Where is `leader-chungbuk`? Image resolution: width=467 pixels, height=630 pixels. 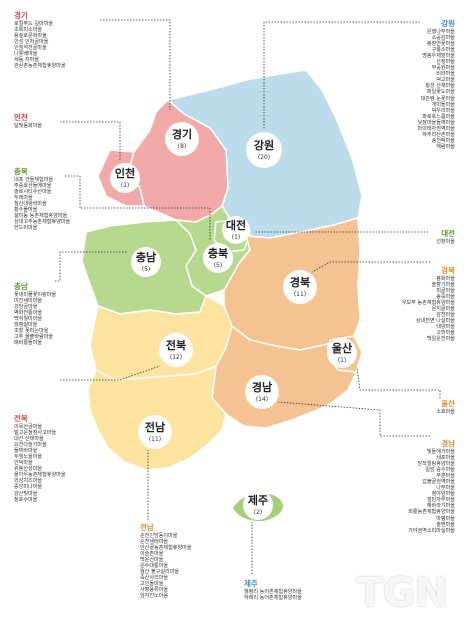
leader-chungbuk is located at coordinates (138, 207).